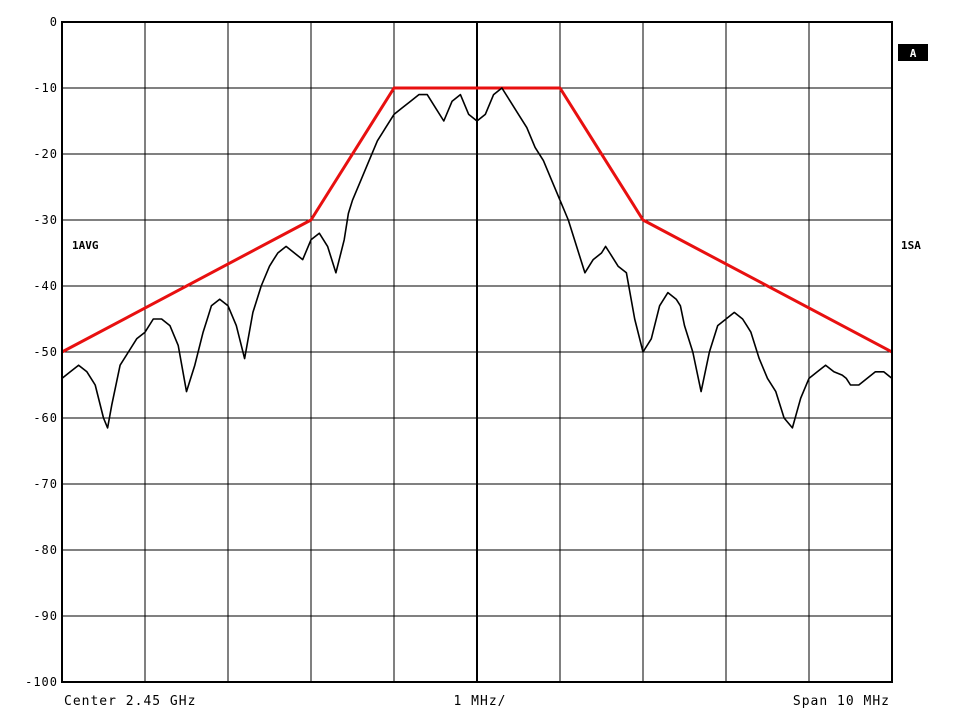 The image size is (953, 723). What do you see at coordinates (45, 484) in the screenshot?
I see `y-tick-label: -70` at bounding box center [45, 484].